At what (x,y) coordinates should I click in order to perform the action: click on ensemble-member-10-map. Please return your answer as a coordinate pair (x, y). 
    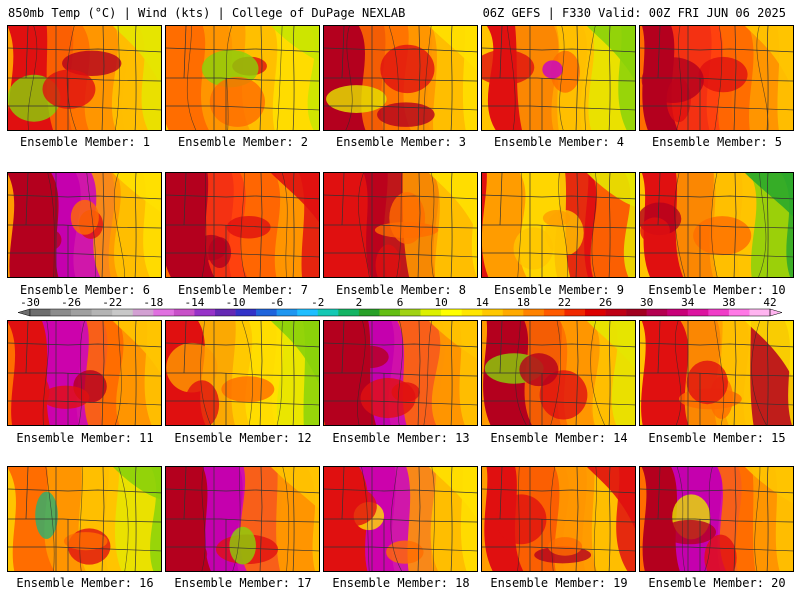
    Looking at the image, I should click on (716, 225).